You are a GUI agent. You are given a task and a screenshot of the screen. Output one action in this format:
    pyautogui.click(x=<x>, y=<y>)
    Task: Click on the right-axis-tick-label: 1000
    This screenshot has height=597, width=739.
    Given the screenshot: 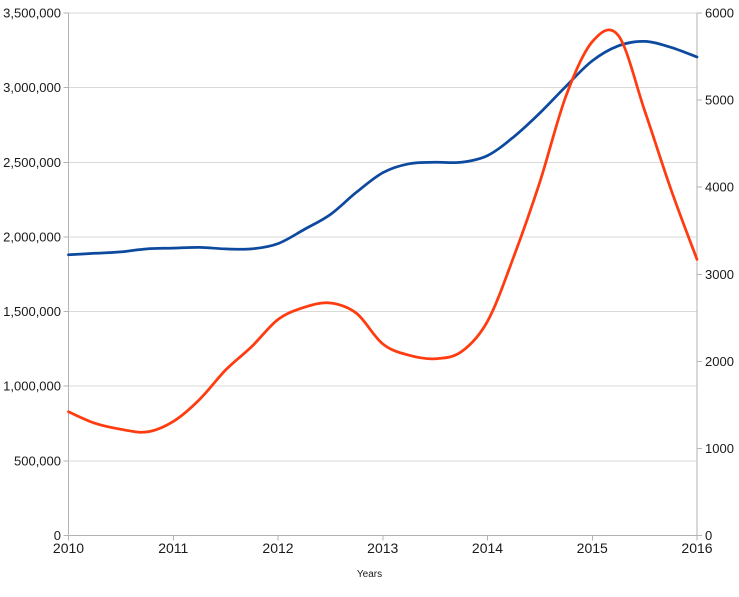 What is the action you would take?
    pyautogui.click(x=719, y=448)
    